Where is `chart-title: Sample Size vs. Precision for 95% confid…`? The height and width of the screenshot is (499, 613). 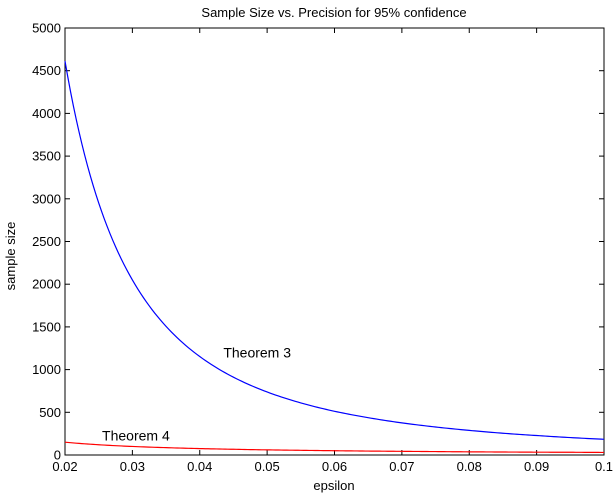
chart-title: Sample Size vs. Precision for 95% confid… is located at coordinates (333, 12).